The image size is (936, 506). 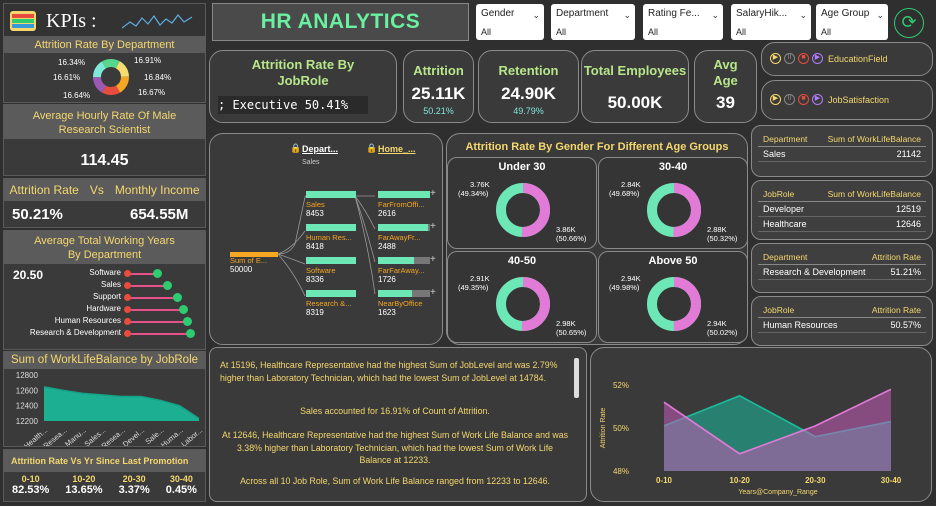 I want to click on jobrole-ticker: ; Executive 50.41%, so click(x=293, y=105).